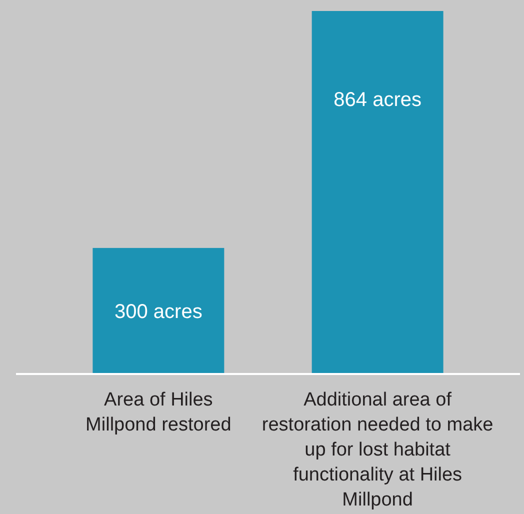  What do you see at coordinates (378, 100) in the screenshot?
I see `data-label: 864 acres` at bounding box center [378, 100].